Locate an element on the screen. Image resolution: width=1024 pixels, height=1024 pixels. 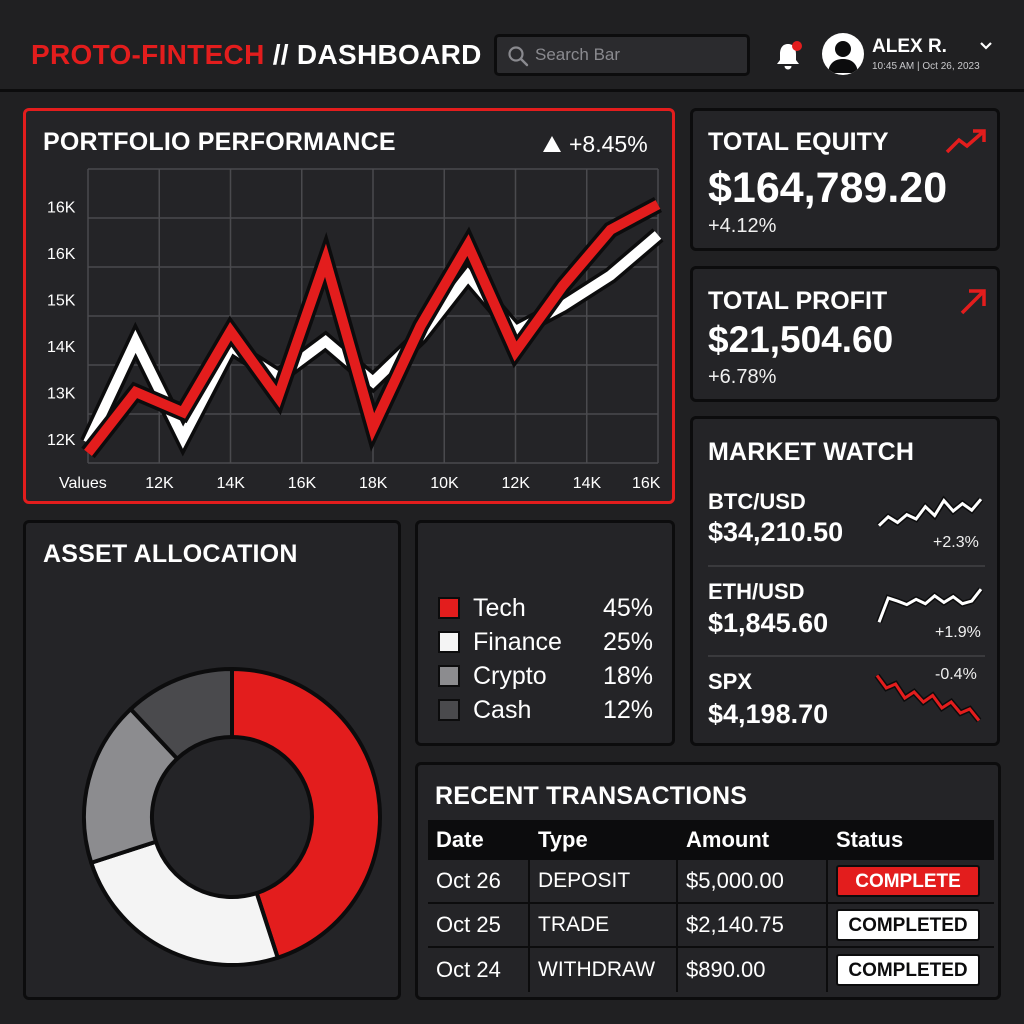
total-profit-card: TOTAL PROFIT $21,504.60 +6.78% is located at coordinates (845, 334).